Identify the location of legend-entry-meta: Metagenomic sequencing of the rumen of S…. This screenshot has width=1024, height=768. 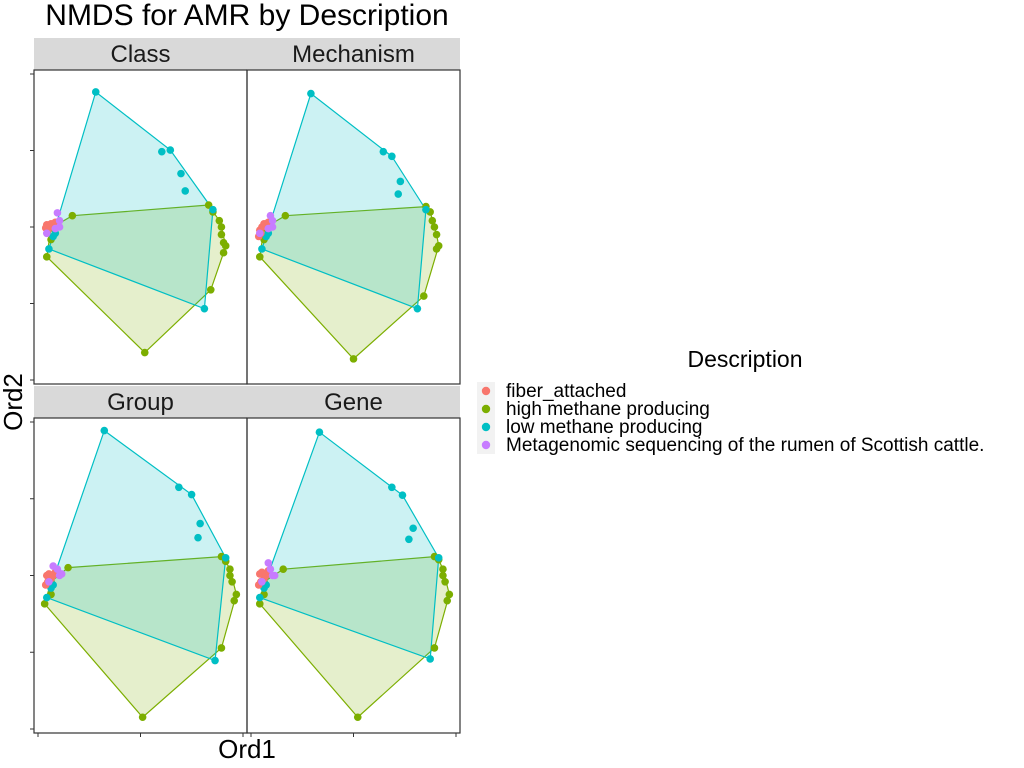
(730, 445).